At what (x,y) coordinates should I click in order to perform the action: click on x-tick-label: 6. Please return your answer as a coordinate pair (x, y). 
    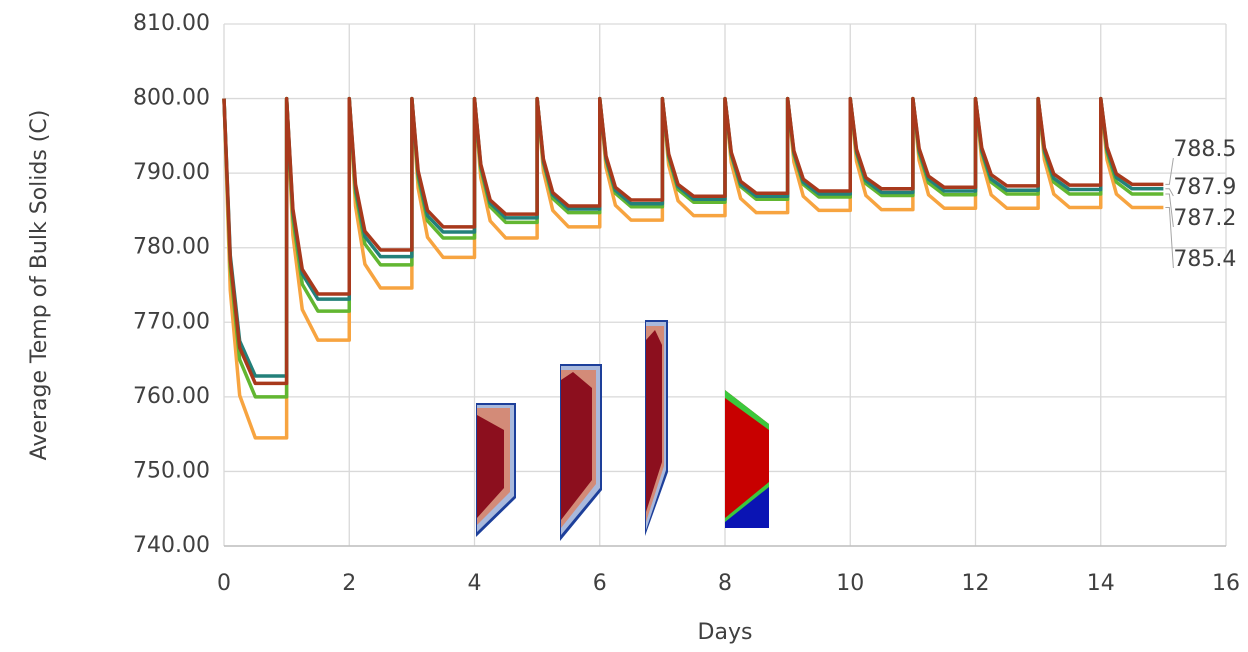
    Looking at the image, I should click on (600, 583).